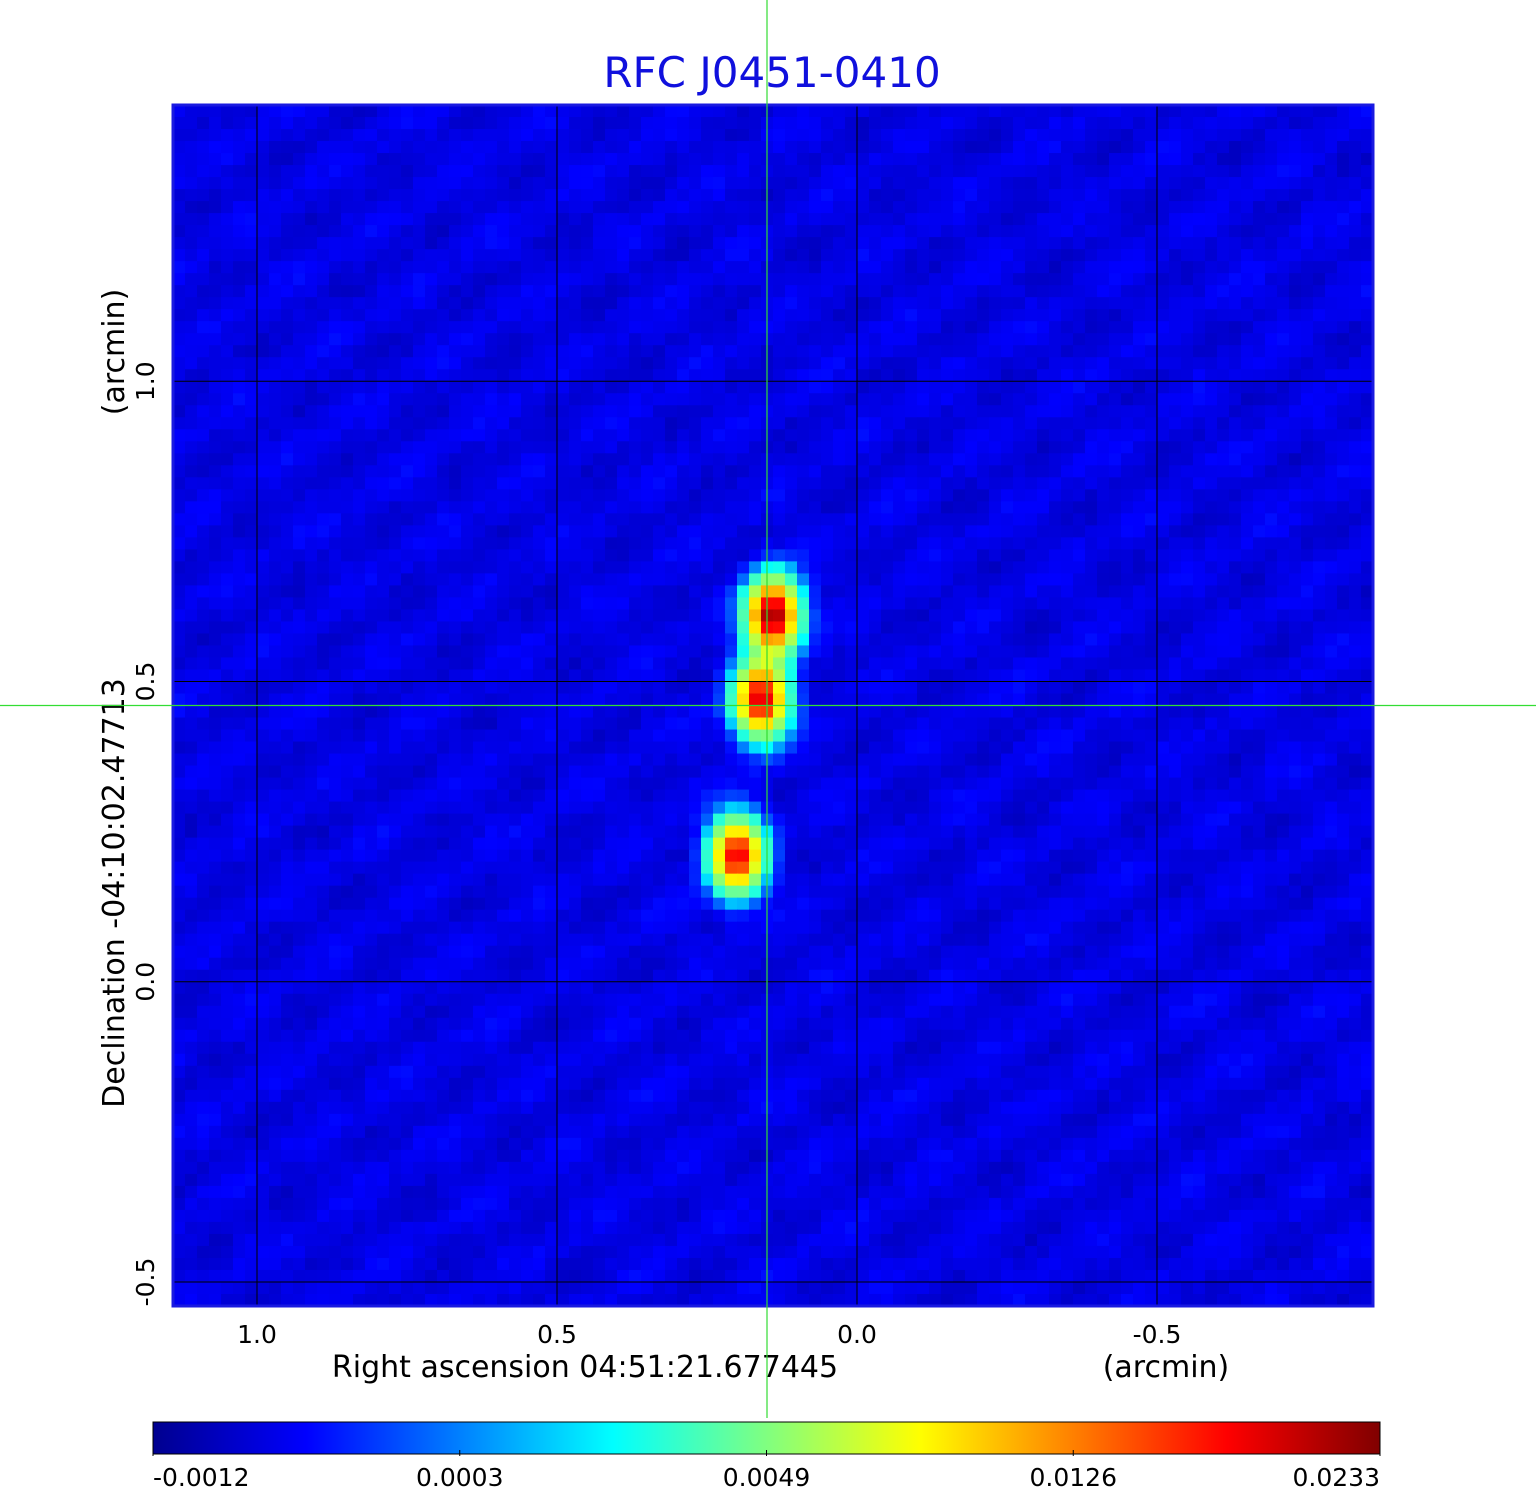 The width and height of the screenshot is (1536, 1511). I want to click on colorbar-tick-label: -0.0012, so click(201, 1477).